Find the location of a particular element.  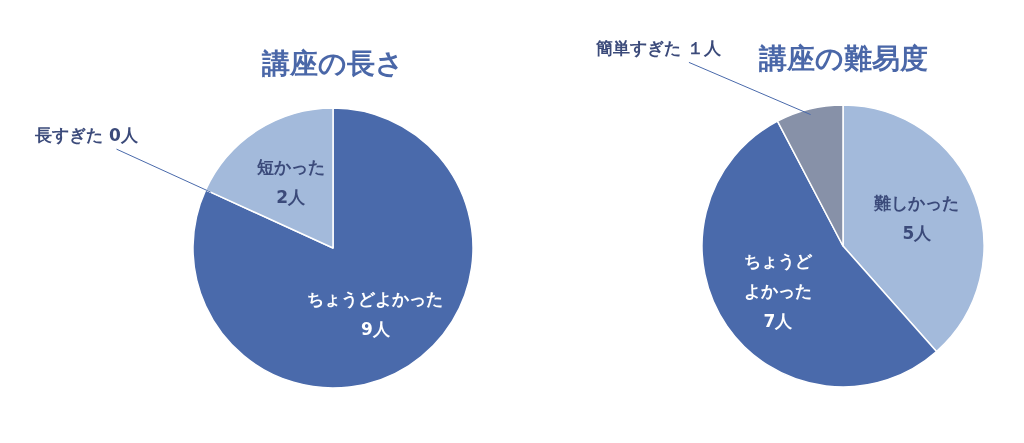

slice-label: 難しかった is located at coordinates (916, 203).